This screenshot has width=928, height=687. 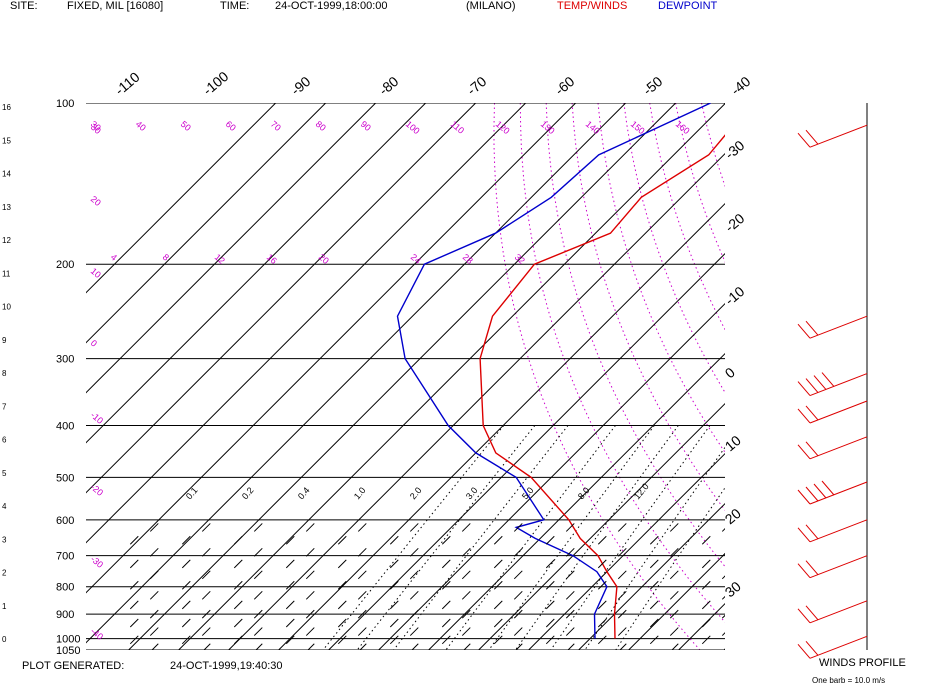 What do you see at coordinates (687, 217) in the screenshot?
I see `dry-adiabat` at bounding box center [687, 217].